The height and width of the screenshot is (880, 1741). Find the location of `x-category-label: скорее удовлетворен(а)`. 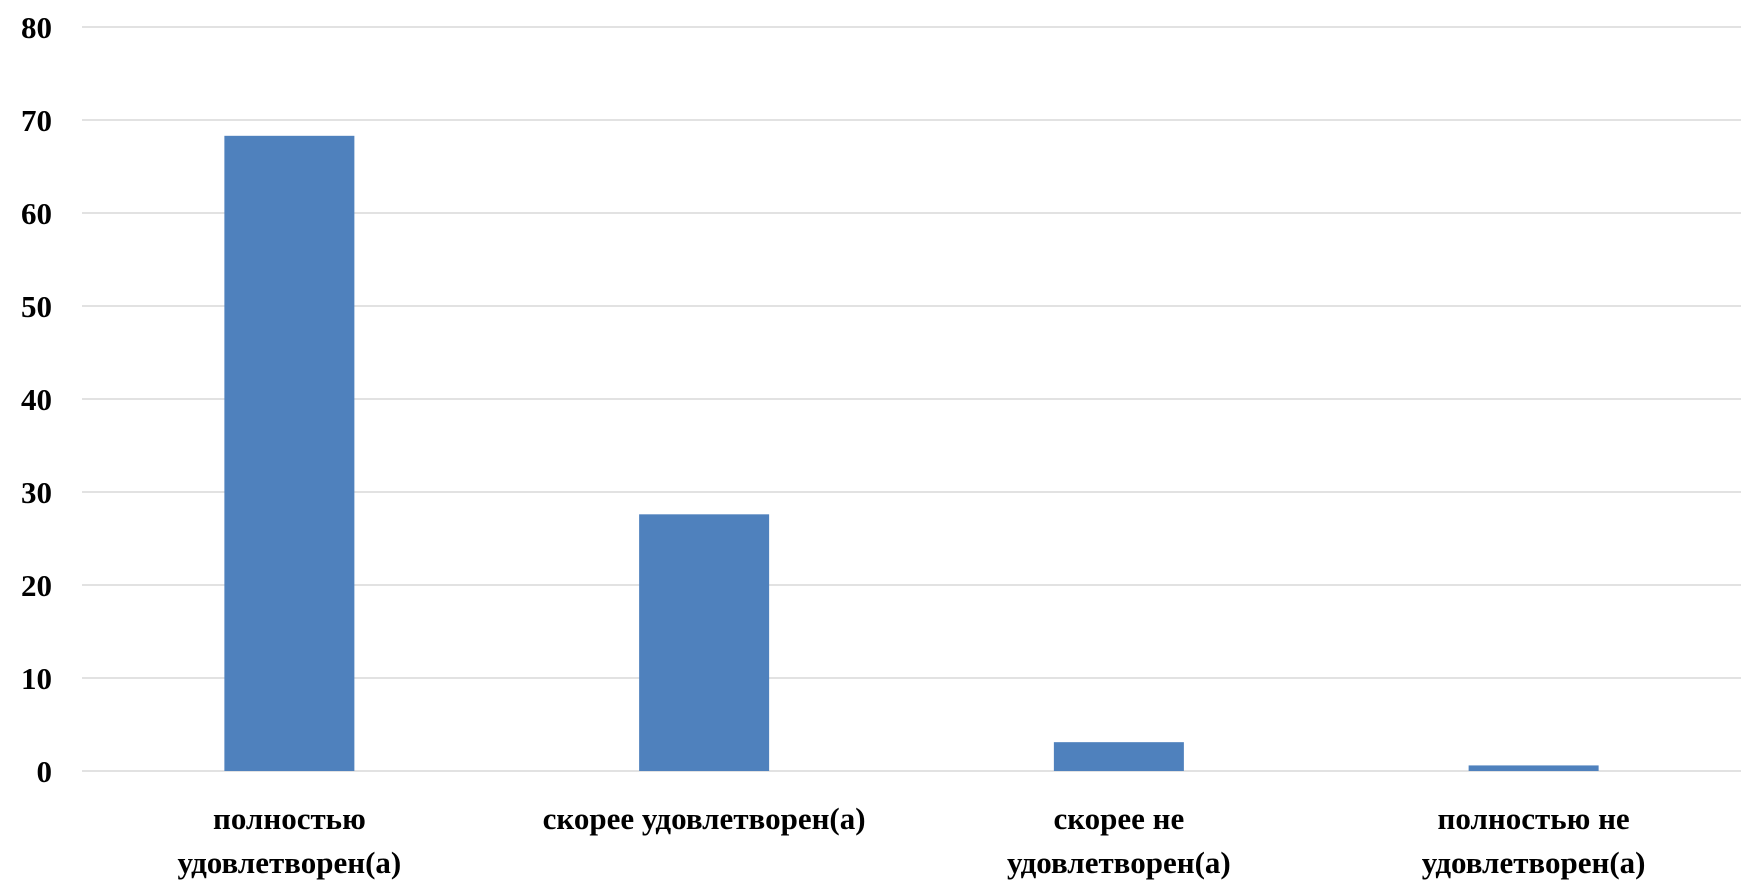

x-category-label: скорее удовлетворен(а) is located at coordinates (704, 818).